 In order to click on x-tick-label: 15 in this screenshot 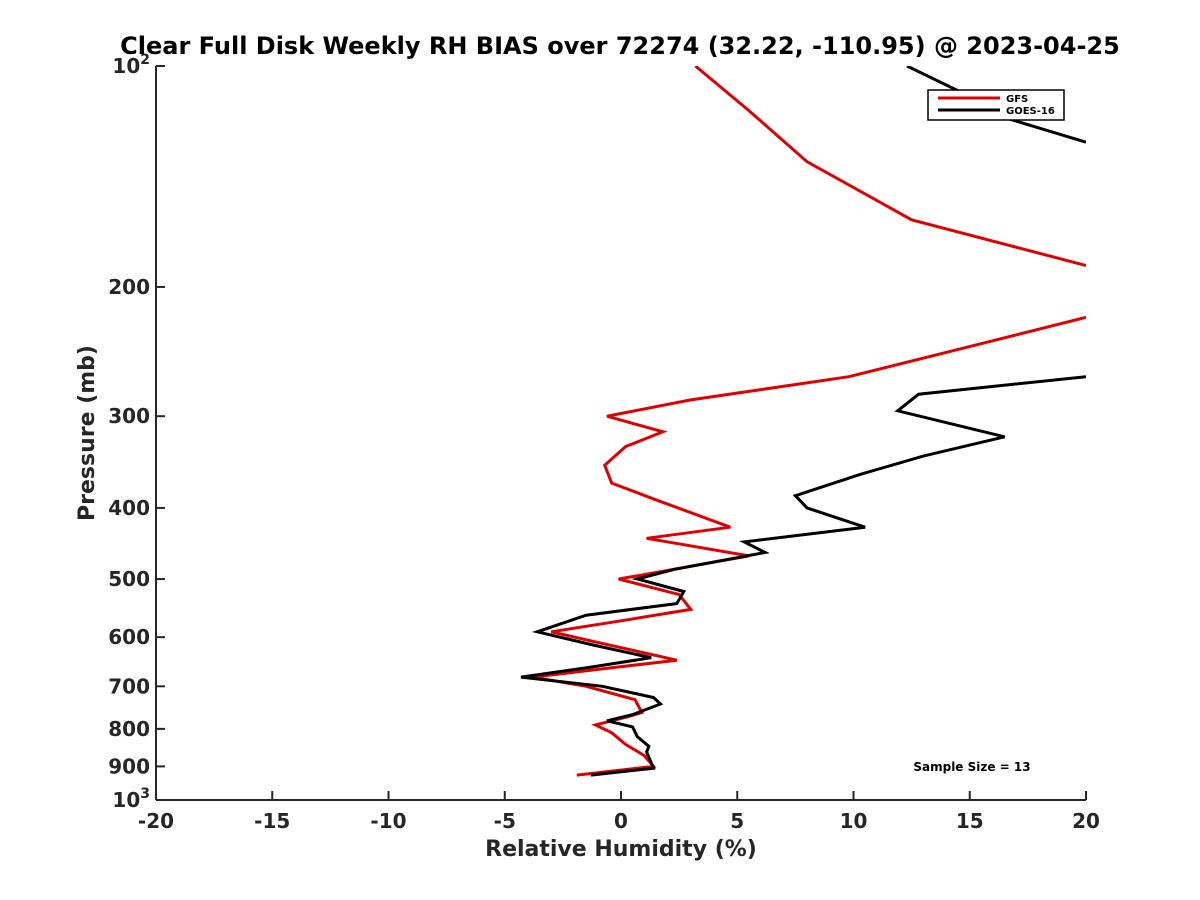, I will do `click(970, 821)`.